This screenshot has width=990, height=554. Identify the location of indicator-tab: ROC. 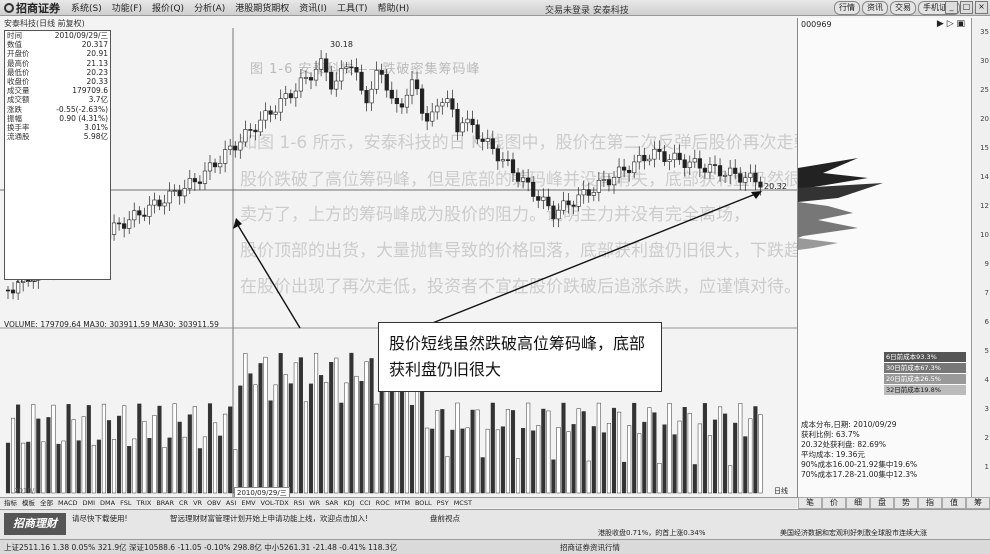
(382, 503).